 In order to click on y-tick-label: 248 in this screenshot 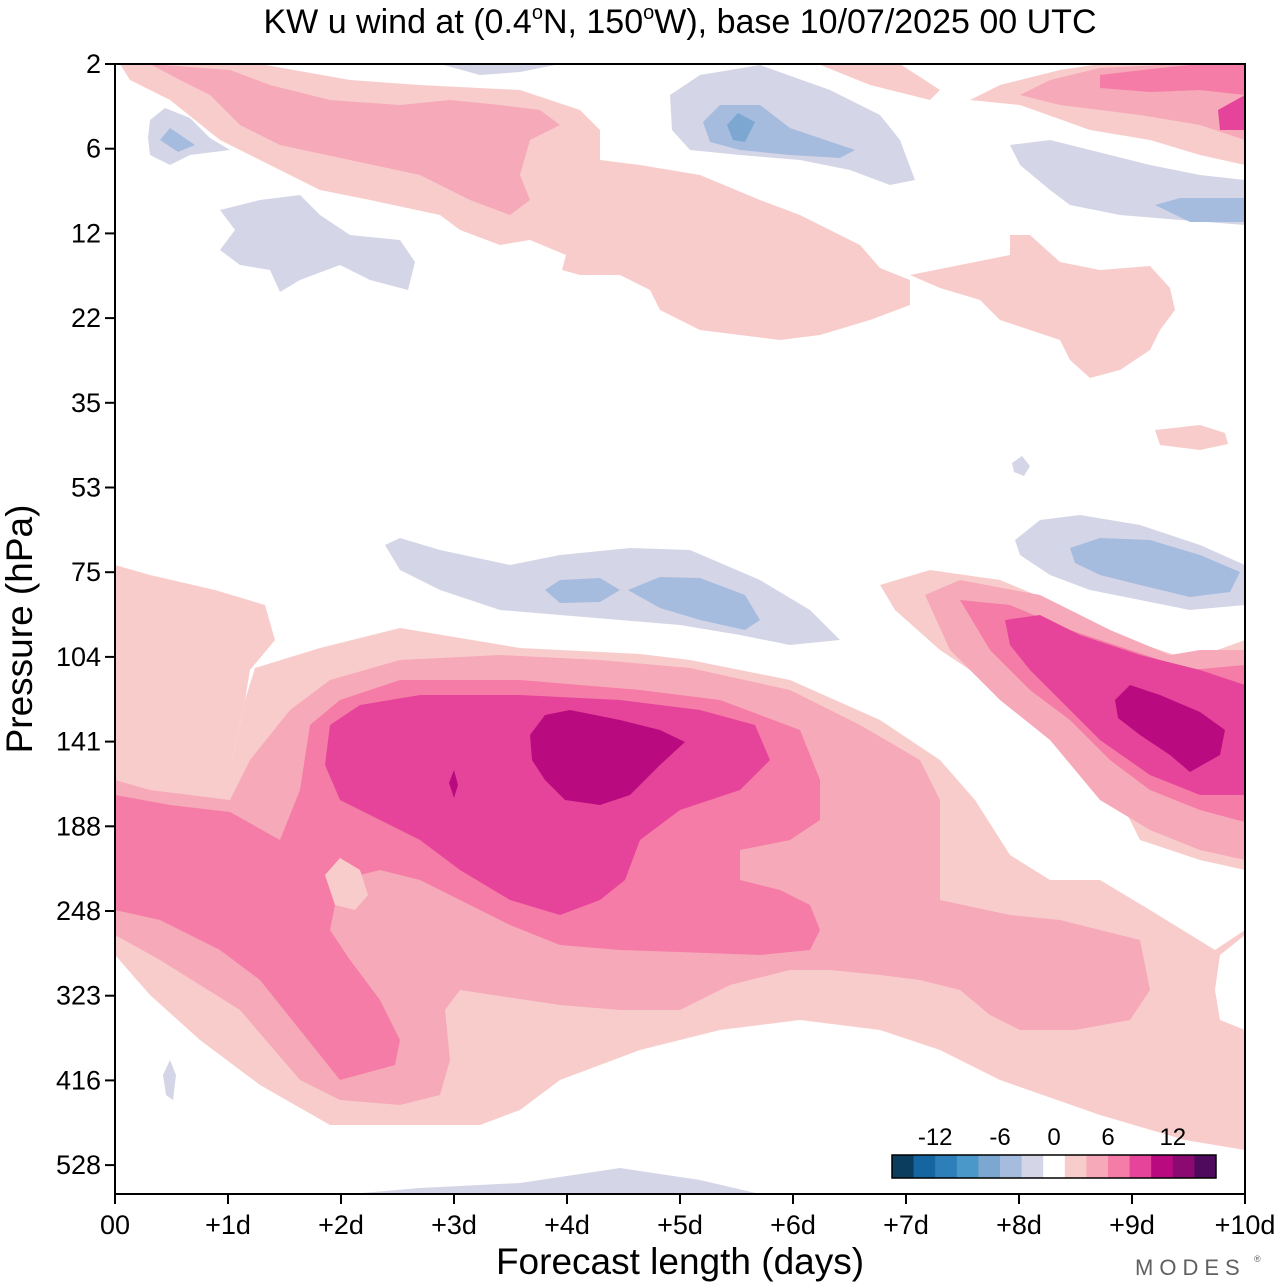, I will do `click(78, 911)`.